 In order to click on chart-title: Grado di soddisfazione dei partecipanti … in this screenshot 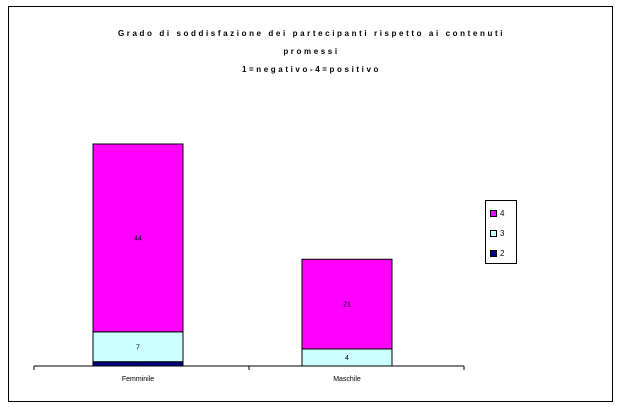, I will do `click(311, 52)`.